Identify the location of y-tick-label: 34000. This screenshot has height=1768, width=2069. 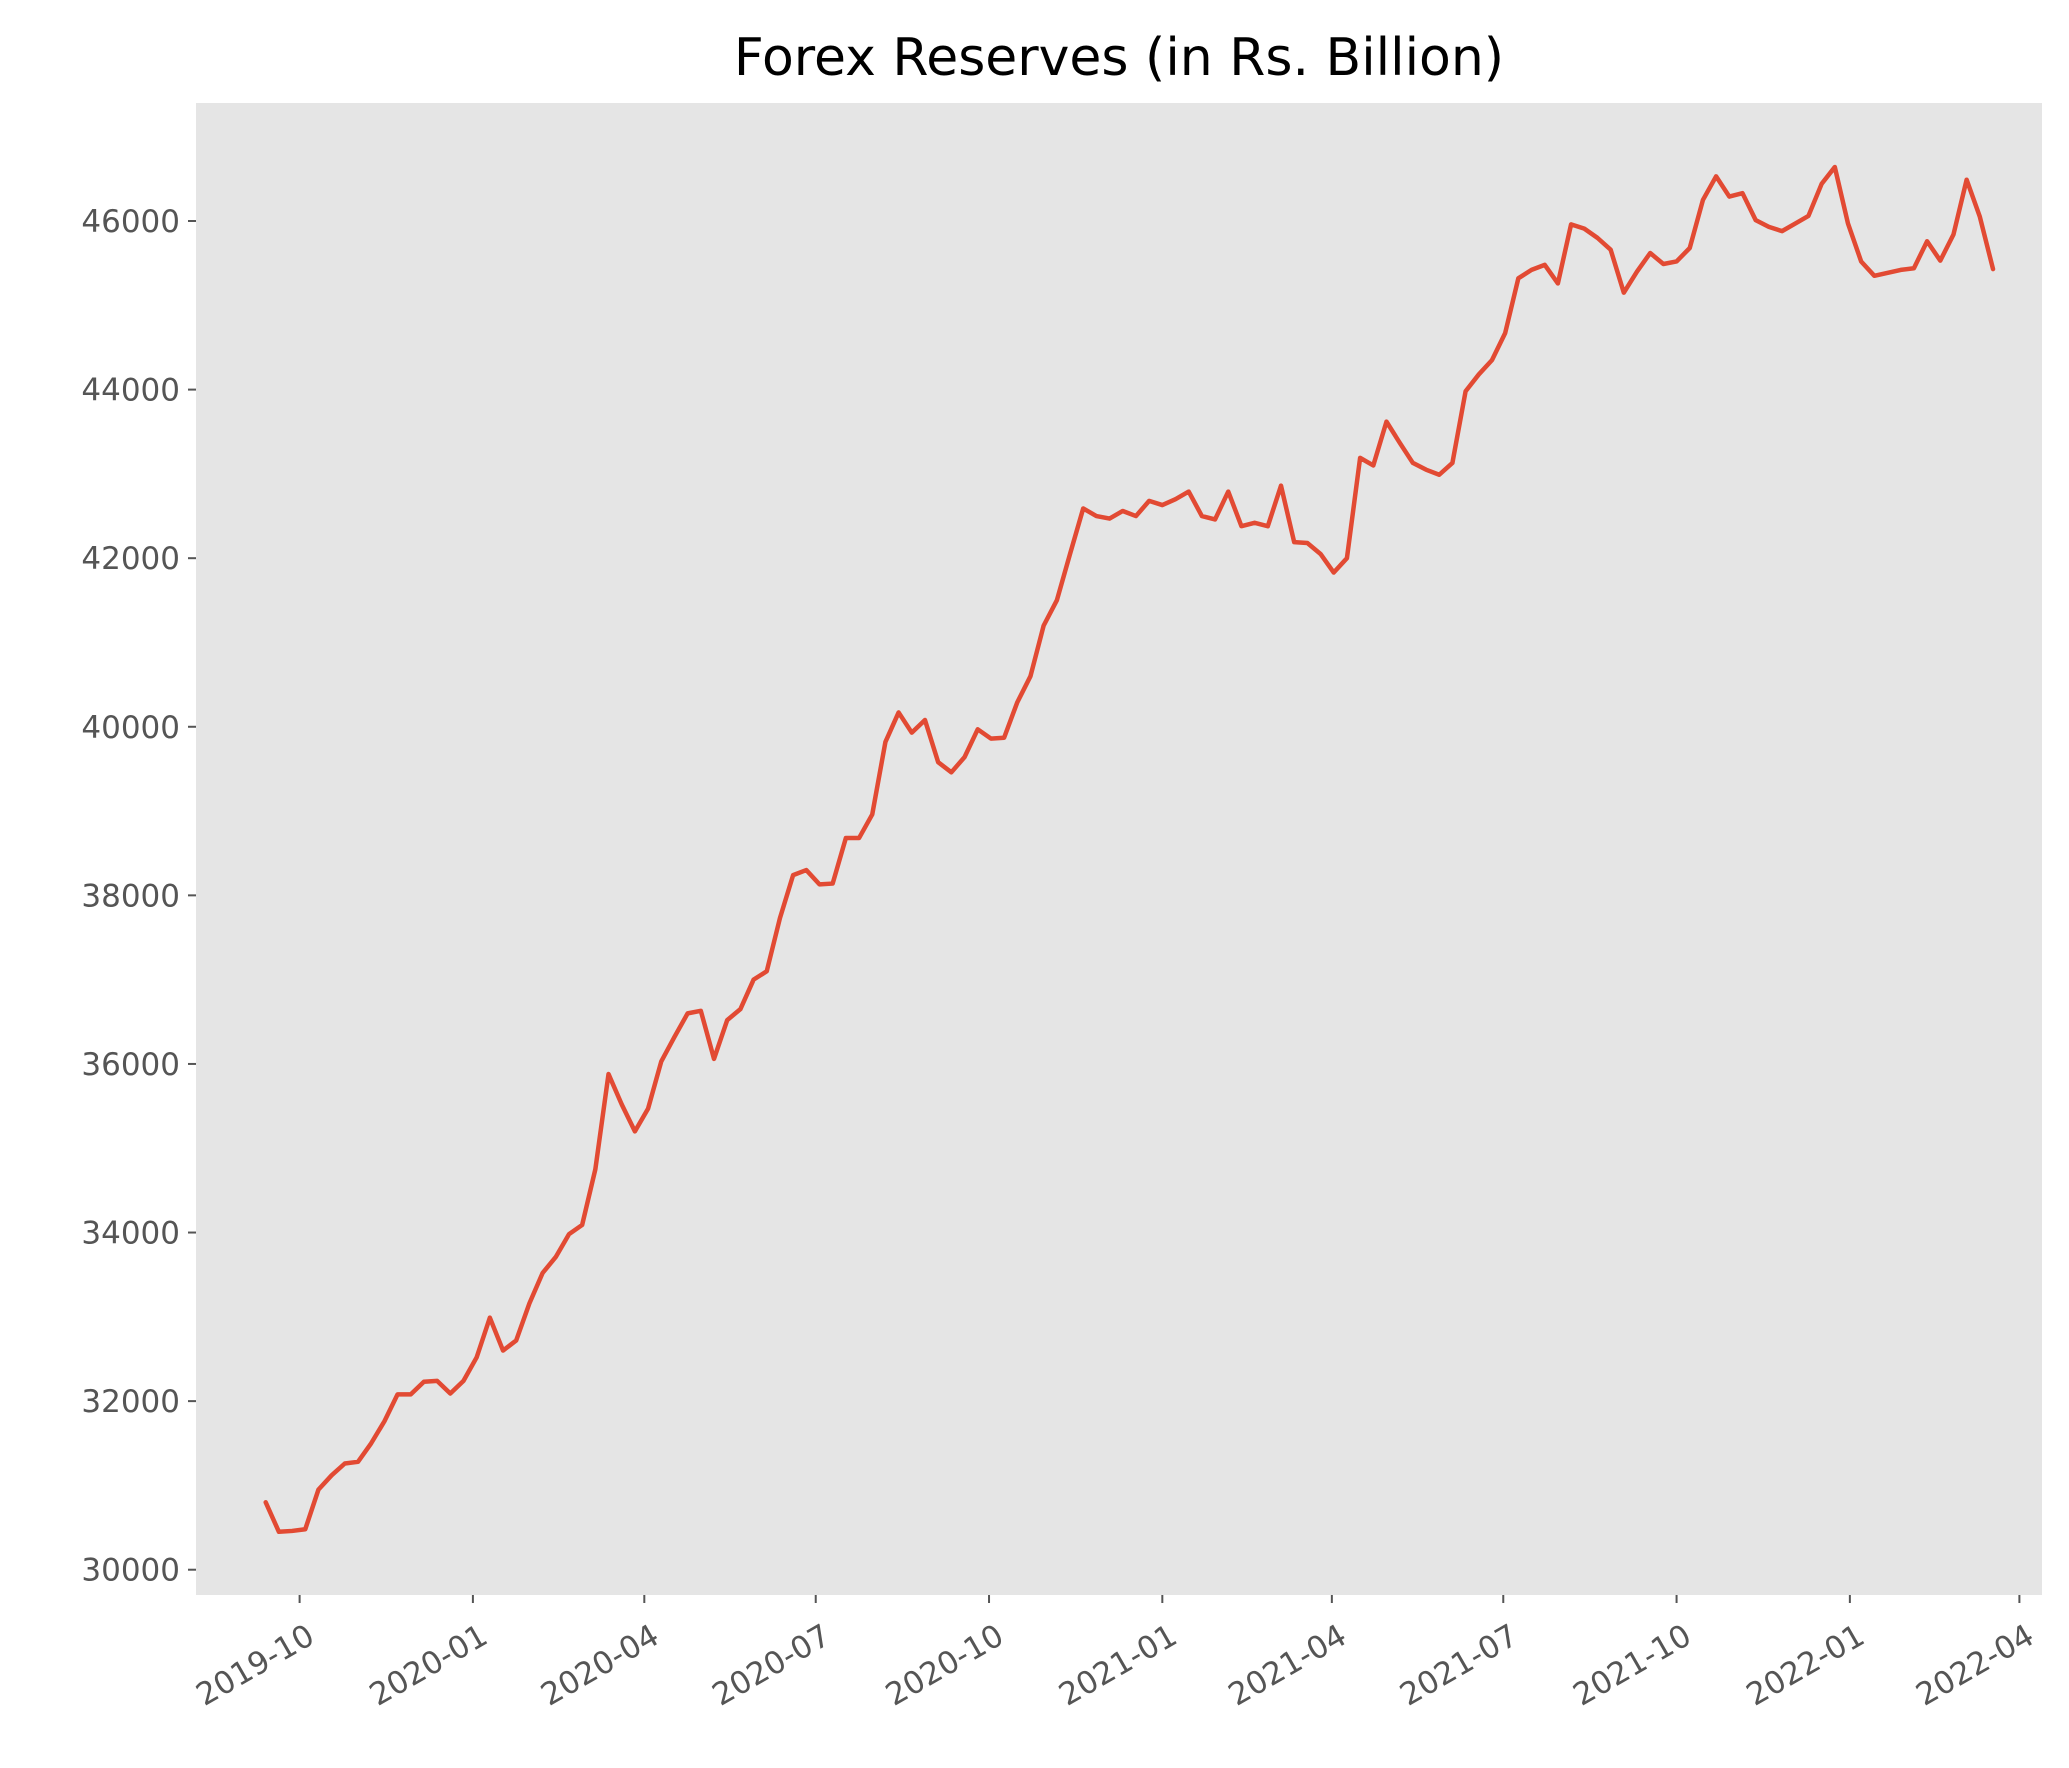
(130, 1234).